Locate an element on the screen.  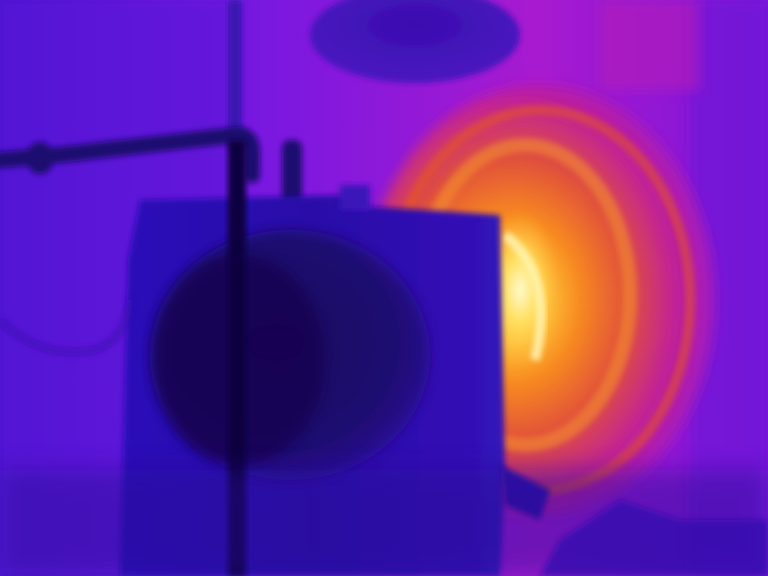
vertical-rod-front is located at coordinates (237, 358).